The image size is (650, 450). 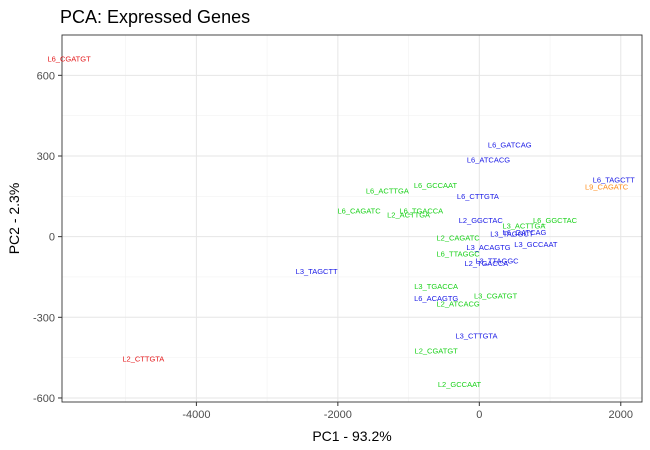 What do you see at coordinates (477, 336) in the screenshot?
I see `point-label: L3_CTTGTA` at bounding box center [477, 336].